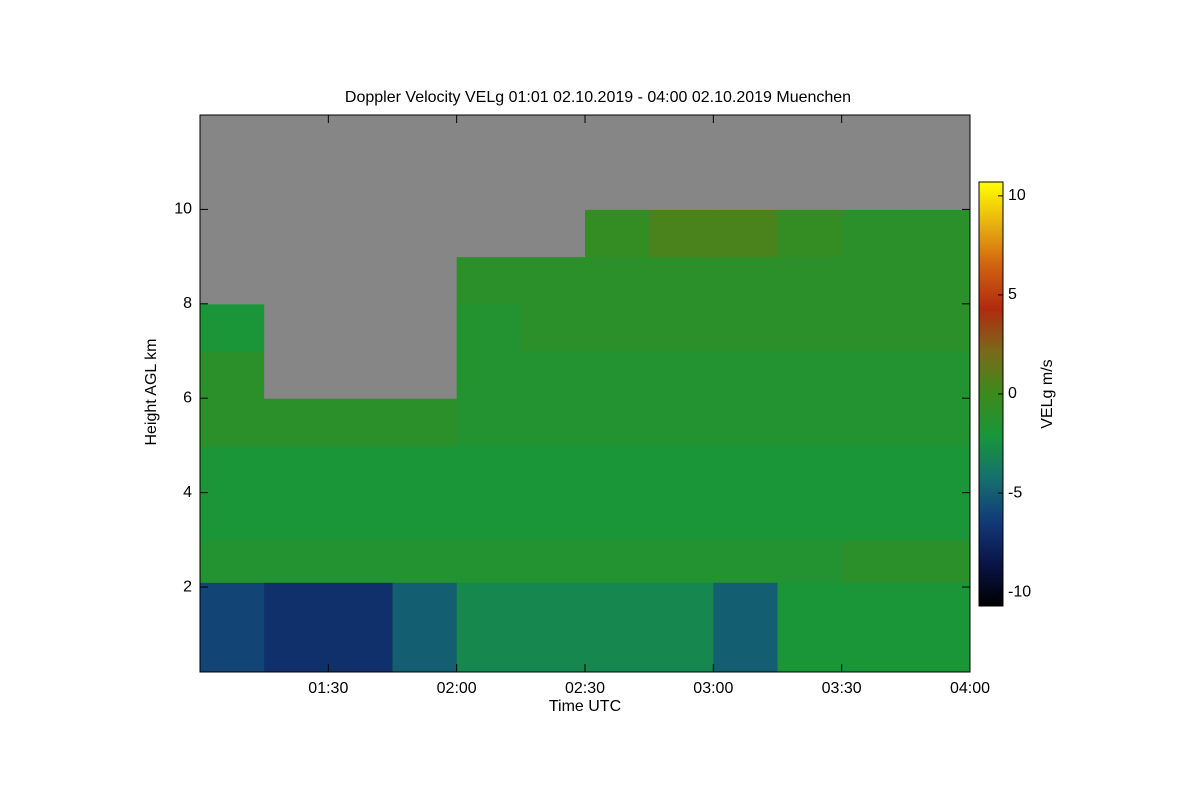  I want to click on x-axis-label: Time UTC, so click(585, 706).